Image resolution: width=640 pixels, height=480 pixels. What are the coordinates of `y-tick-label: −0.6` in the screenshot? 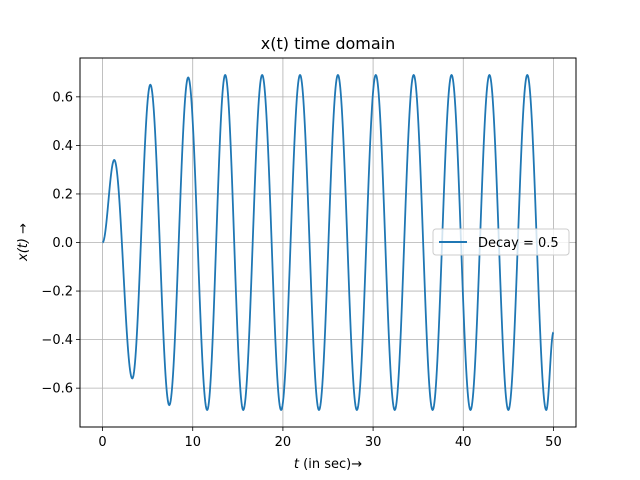 It's located at (57, 389).